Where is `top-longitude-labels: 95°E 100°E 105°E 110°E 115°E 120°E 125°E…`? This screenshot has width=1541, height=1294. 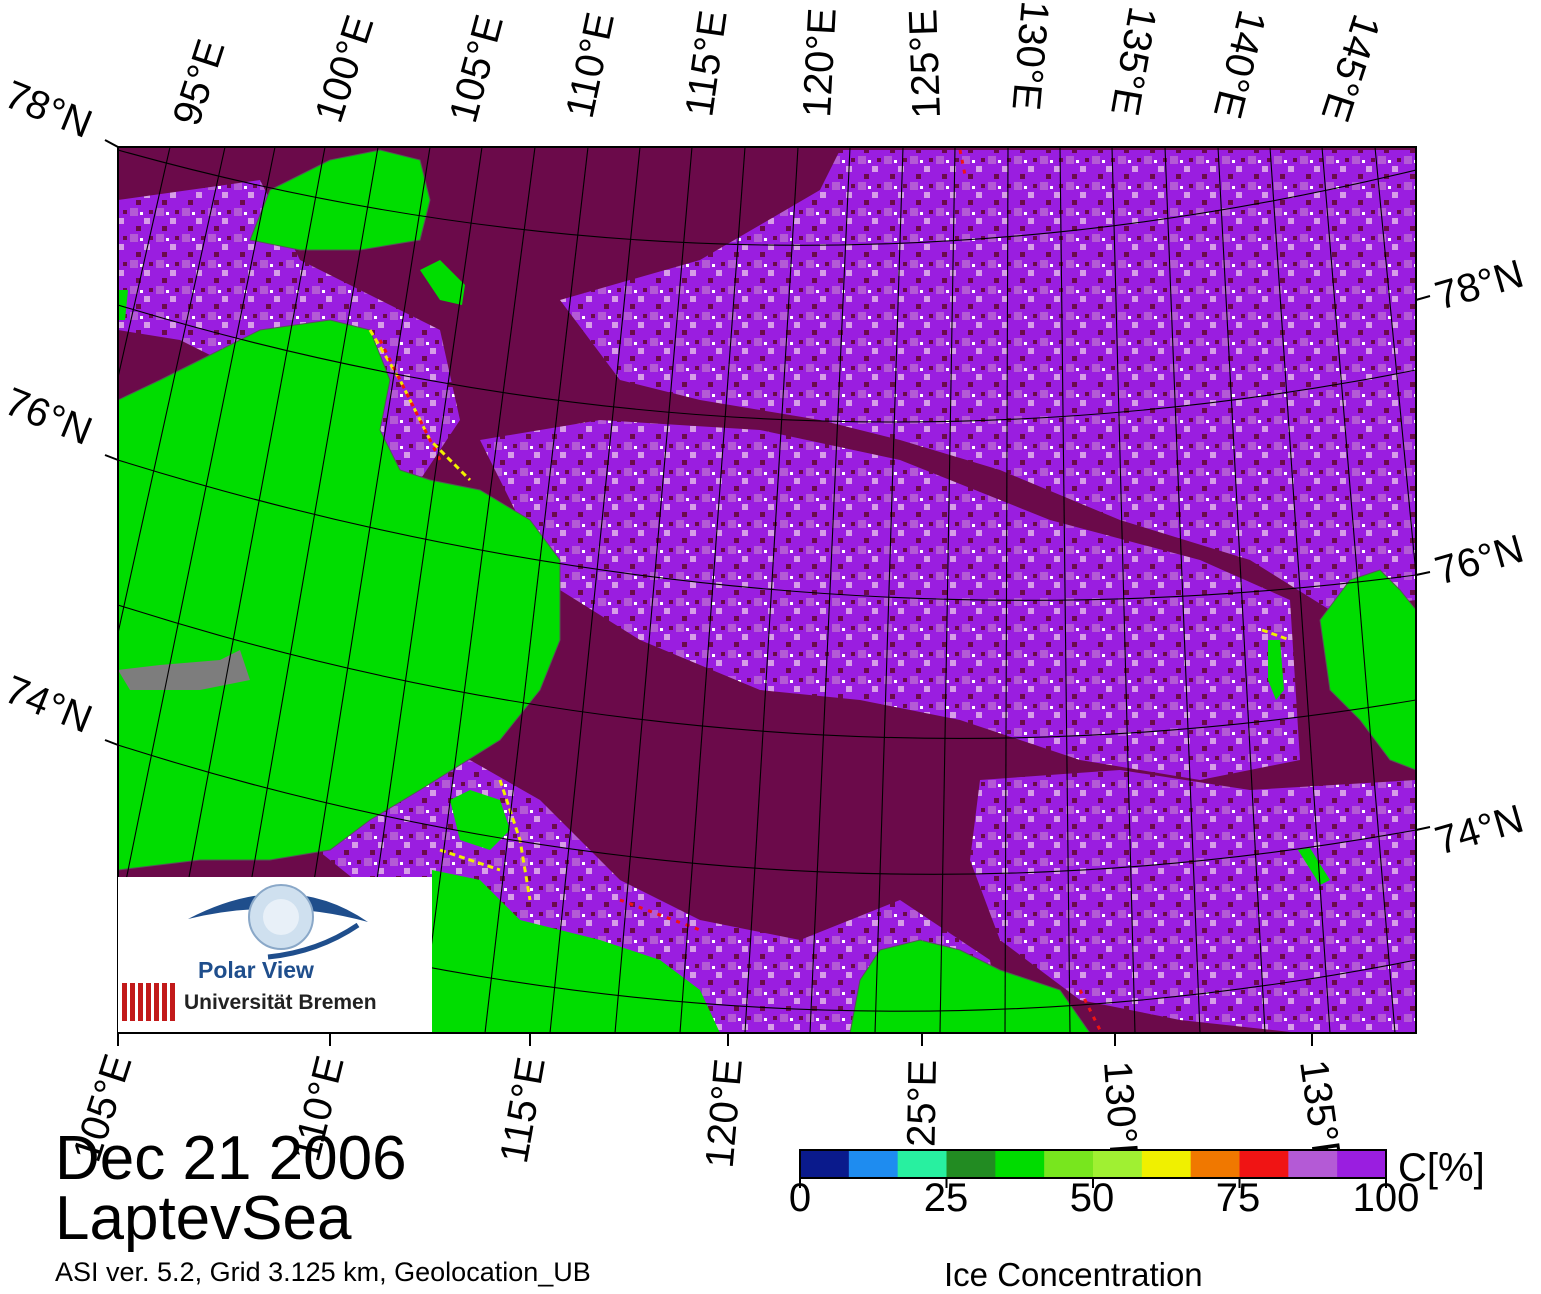 top-longitude-labels: 95°E 100°E 105°E 110°E 115°E 120°E 125°E… is located at coordinates (777, 65).